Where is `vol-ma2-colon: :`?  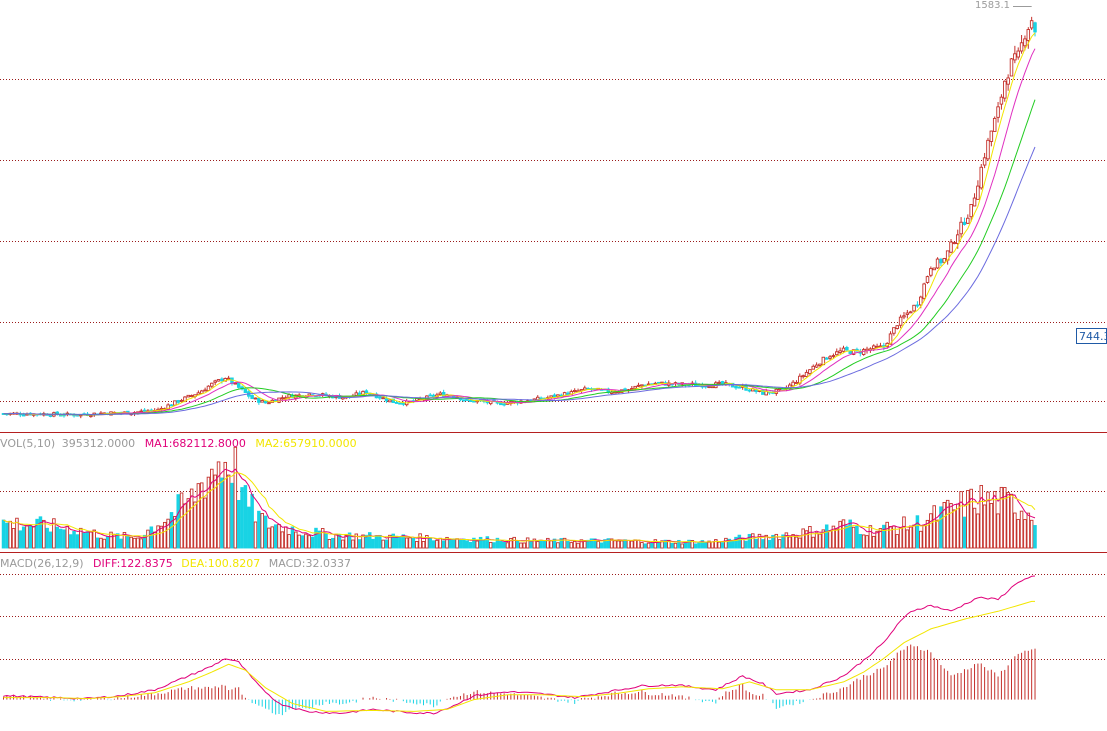 vol-ma2-colon: : is located at coordinates (281, 443).